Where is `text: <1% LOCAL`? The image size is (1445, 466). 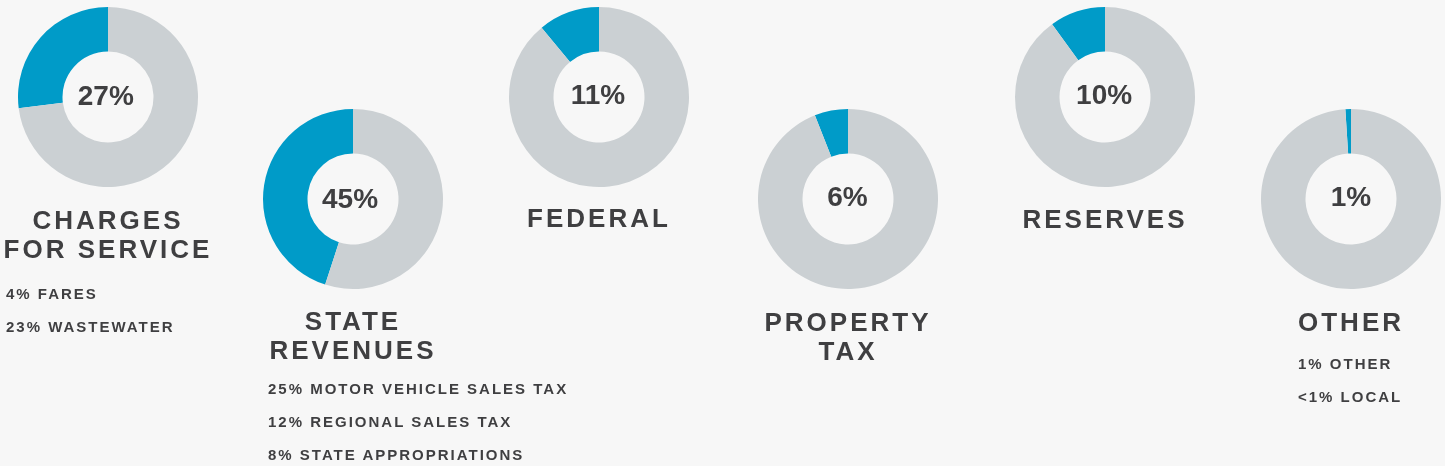 text: <1% LOCAL is located at coordinates (1350, 396).